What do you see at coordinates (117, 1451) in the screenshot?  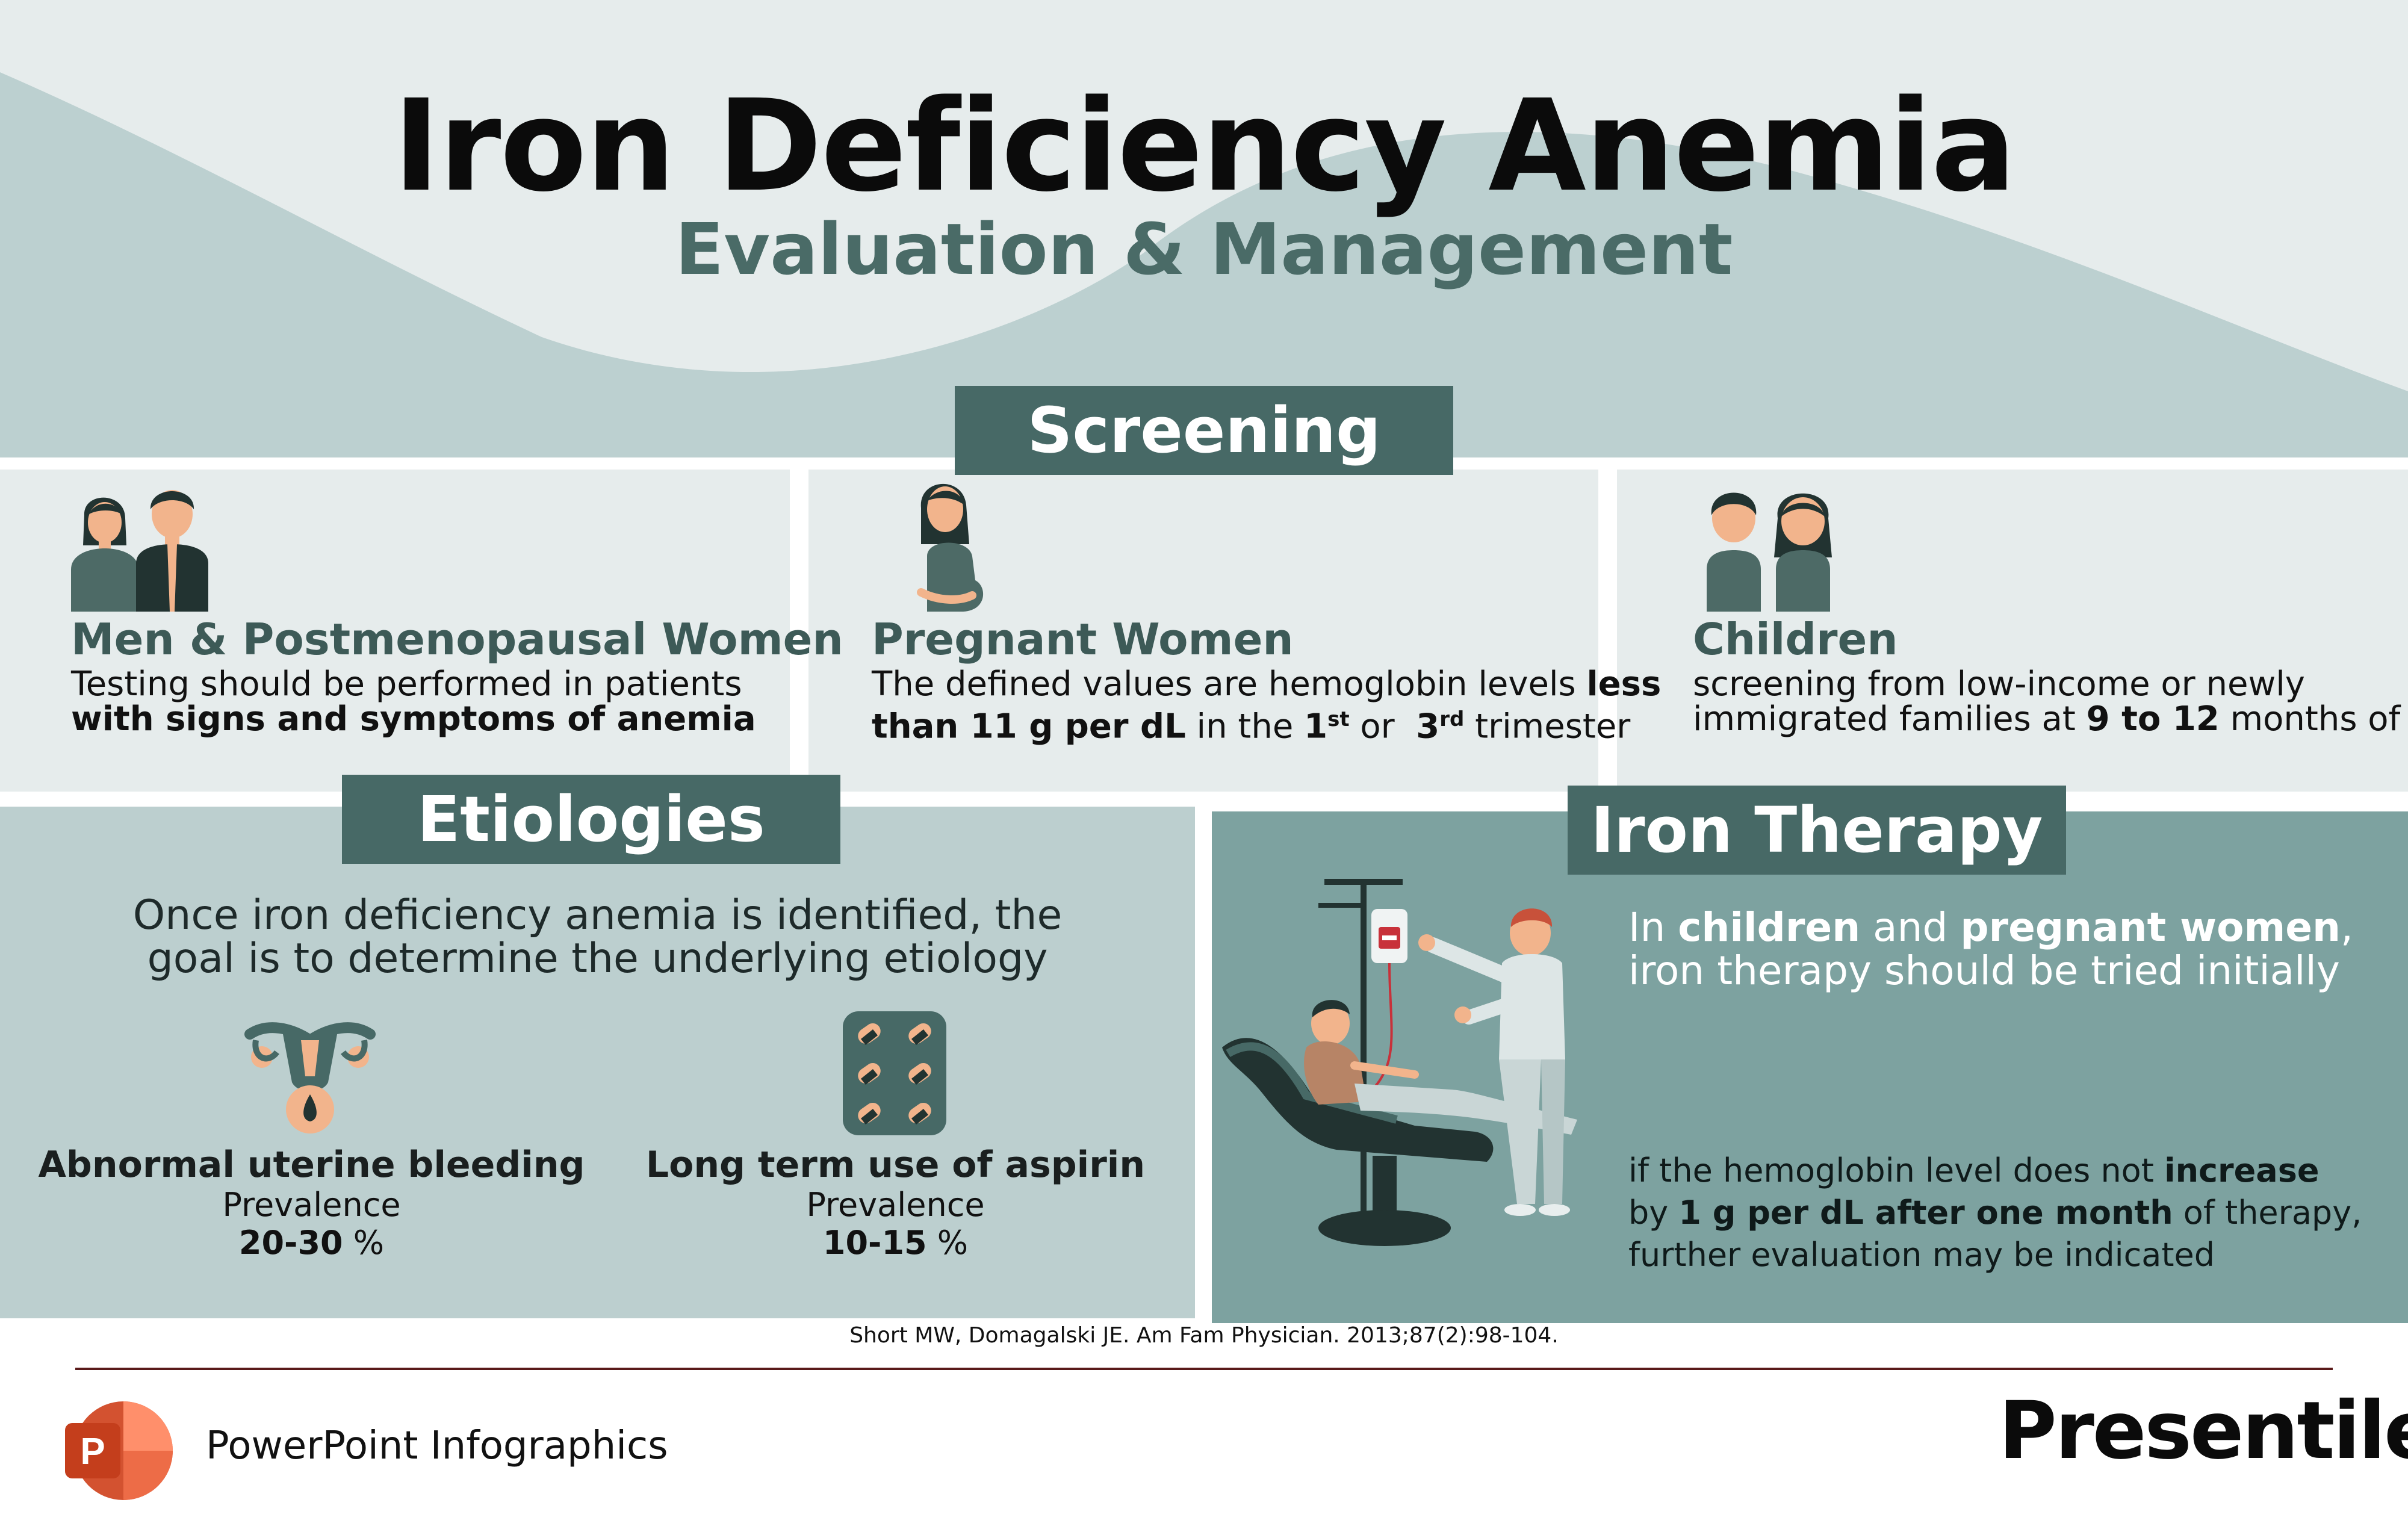 I see `powerpoint-logo-icon: P` at bounding box center [117, 1451].